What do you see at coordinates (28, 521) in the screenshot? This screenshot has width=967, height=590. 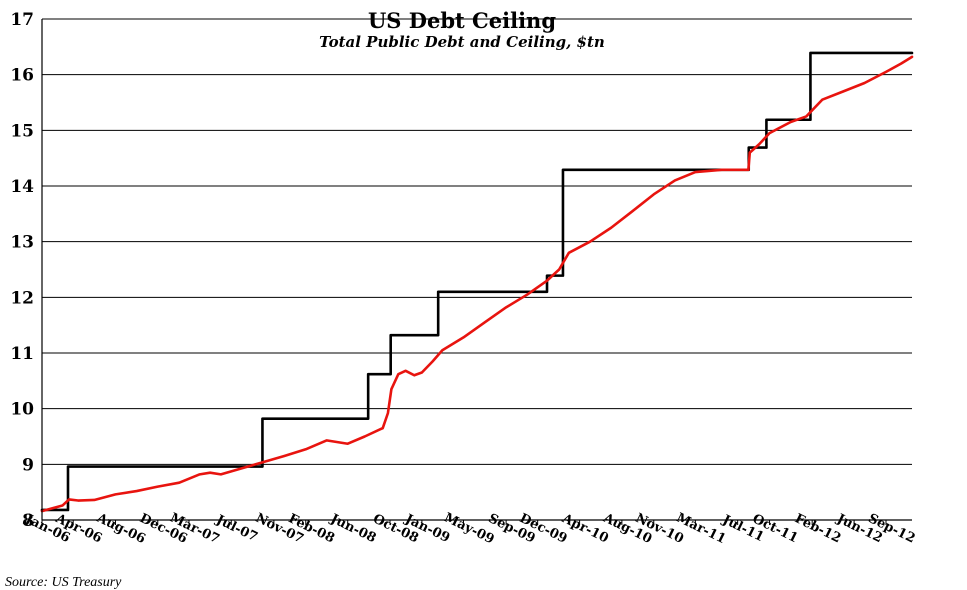 I see `y-tick-label: 8` at bounding box center [28, 521].